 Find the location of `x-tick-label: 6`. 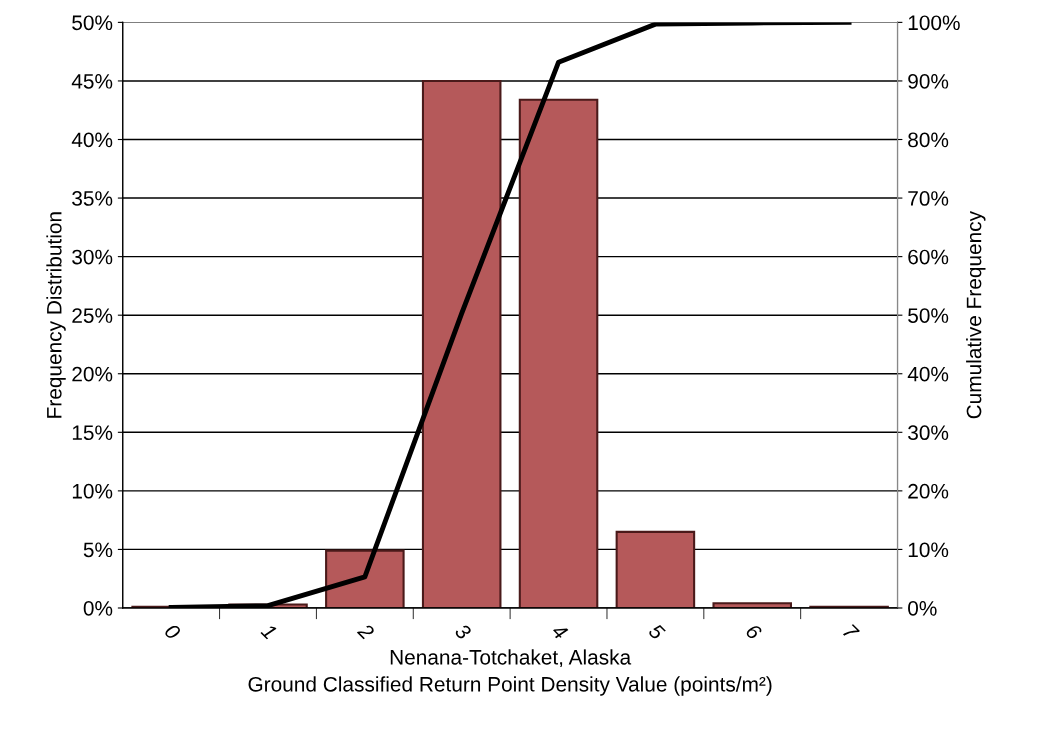

x-tick-label: 6 is located at coordinates (754, 632).